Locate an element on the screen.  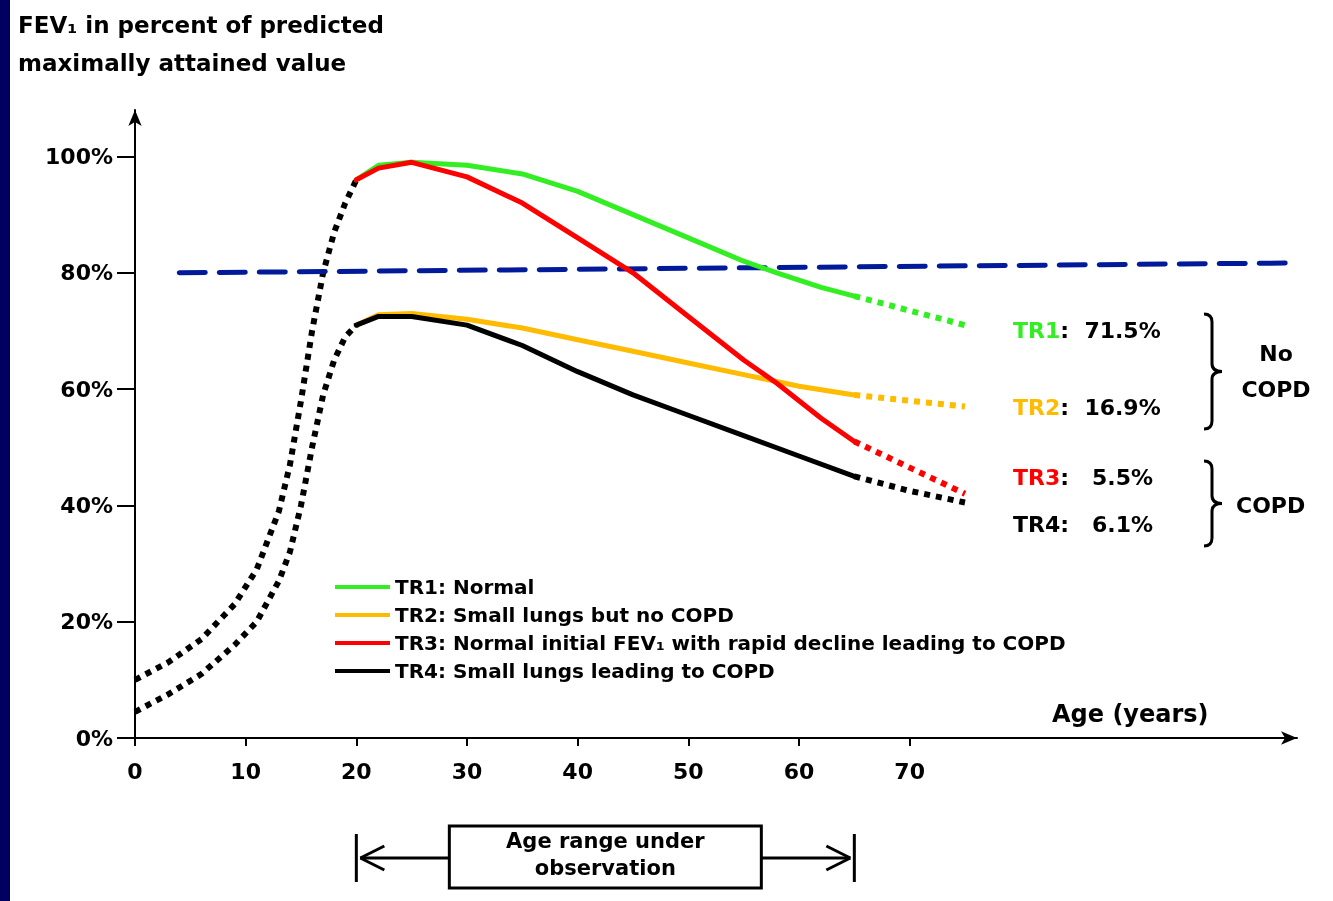
x-tick-label: 30 is located at coordinates (467, 771).